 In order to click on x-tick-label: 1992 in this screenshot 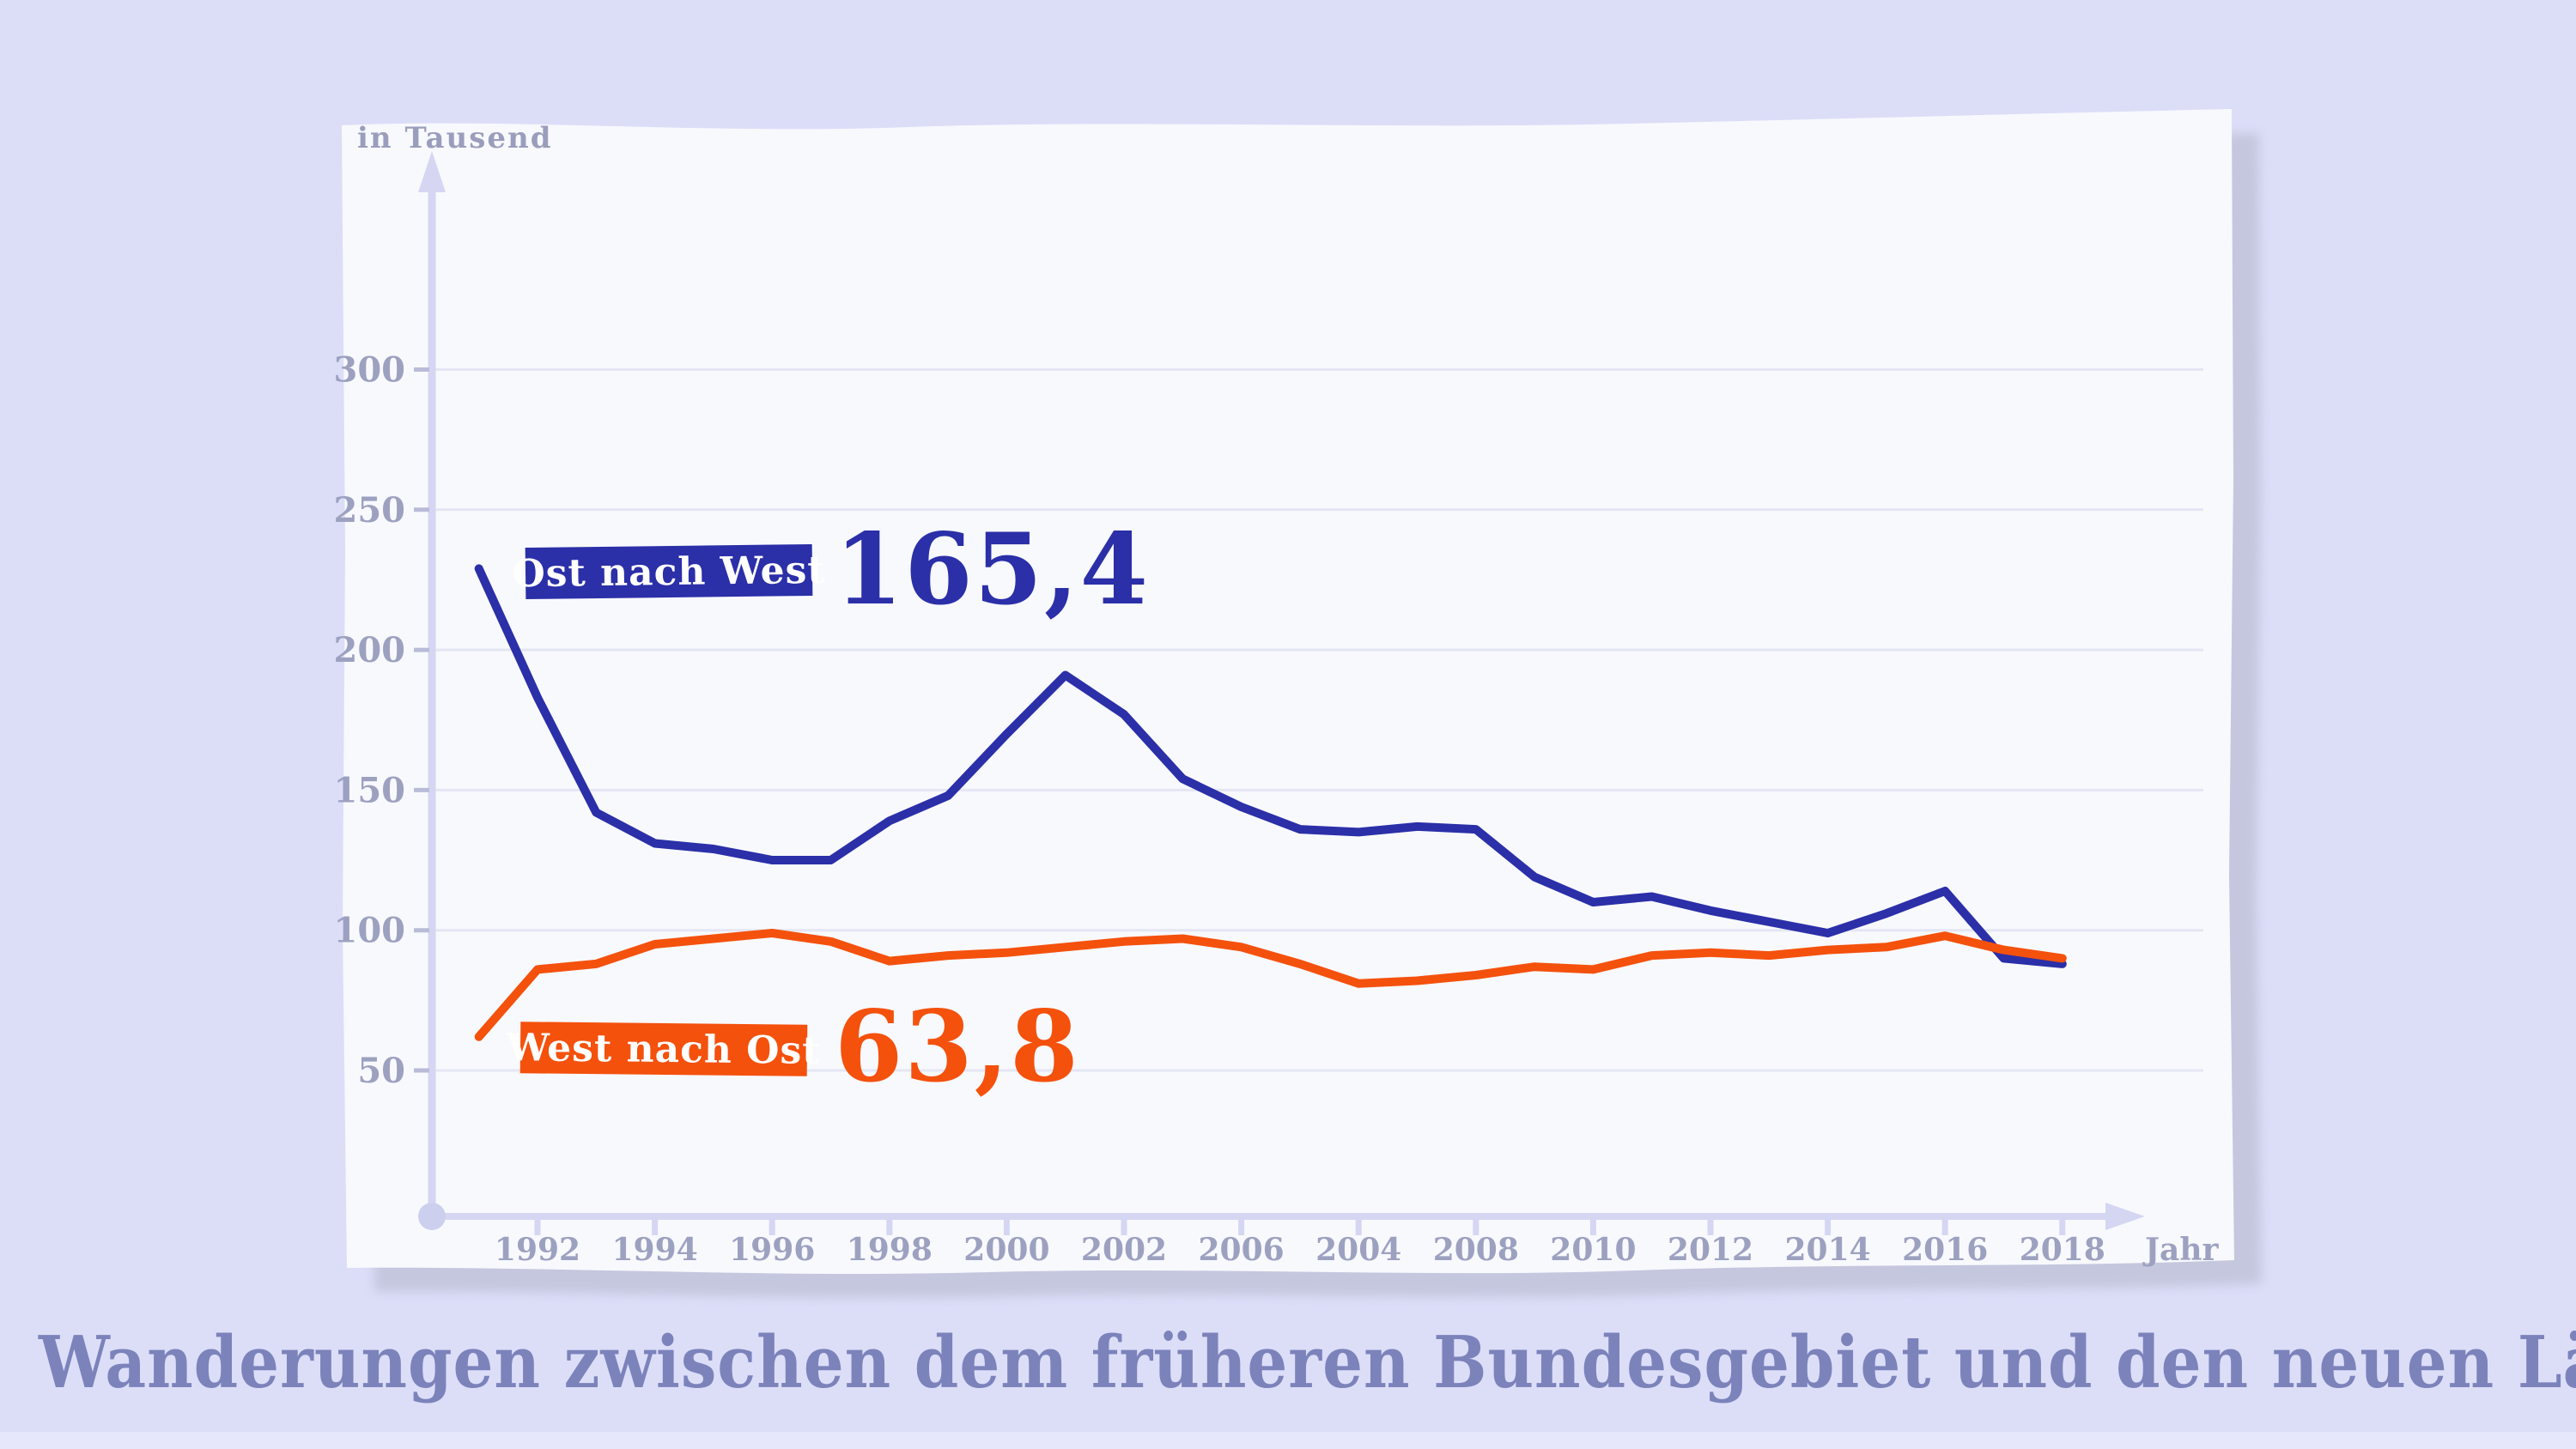, I will do `click(537, 1250)`.